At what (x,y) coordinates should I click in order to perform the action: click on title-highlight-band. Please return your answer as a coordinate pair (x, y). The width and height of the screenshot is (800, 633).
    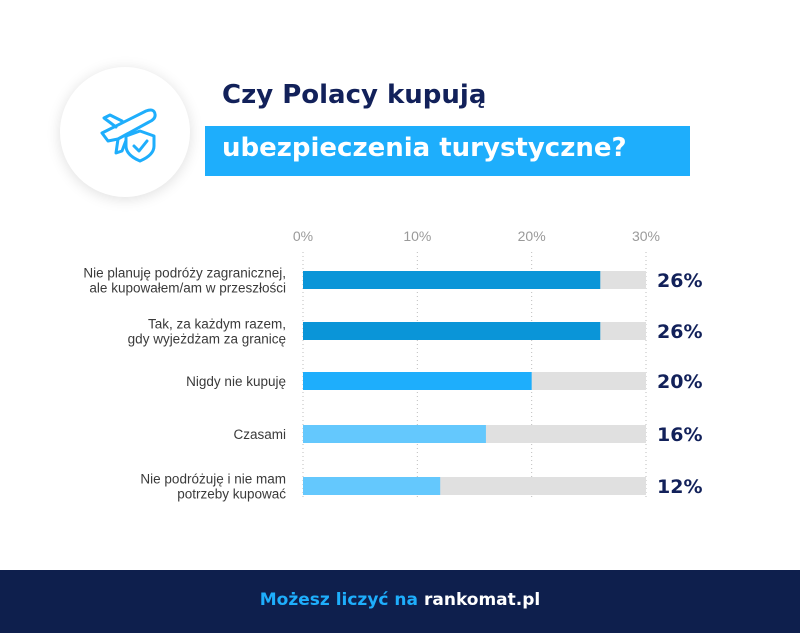
    Looking at the image, I should click on (447, 151).